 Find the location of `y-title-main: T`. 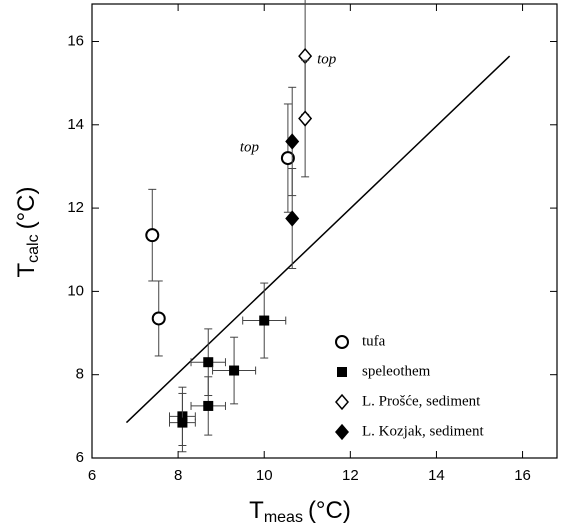

y-title-main: T is located at coordinates (26, 270).